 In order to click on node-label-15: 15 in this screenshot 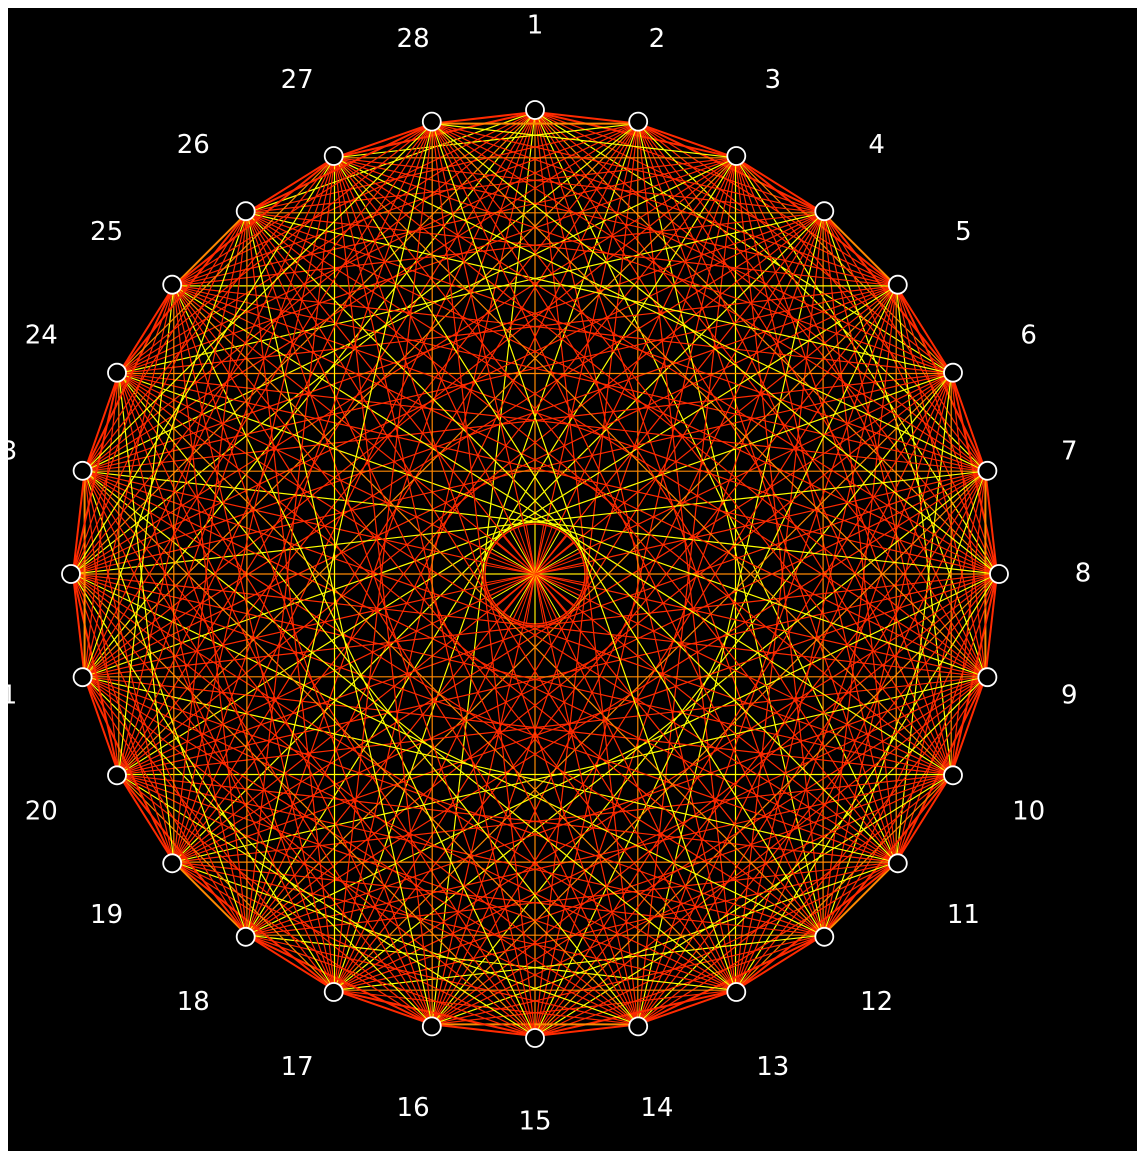, I will do `click(534, 1122)`.